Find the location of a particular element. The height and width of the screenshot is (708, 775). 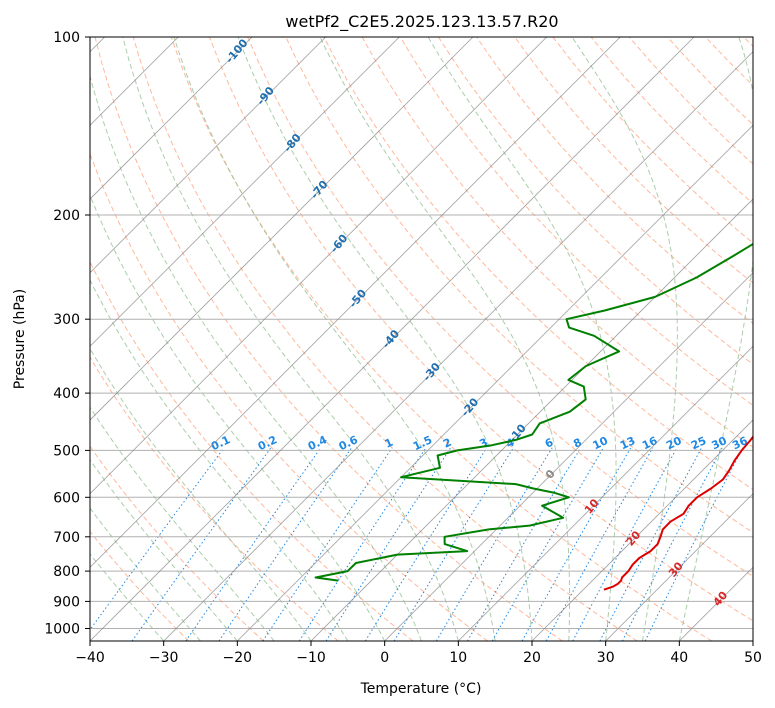

y-tick-label: 900 is located at coordinates (66, 602).